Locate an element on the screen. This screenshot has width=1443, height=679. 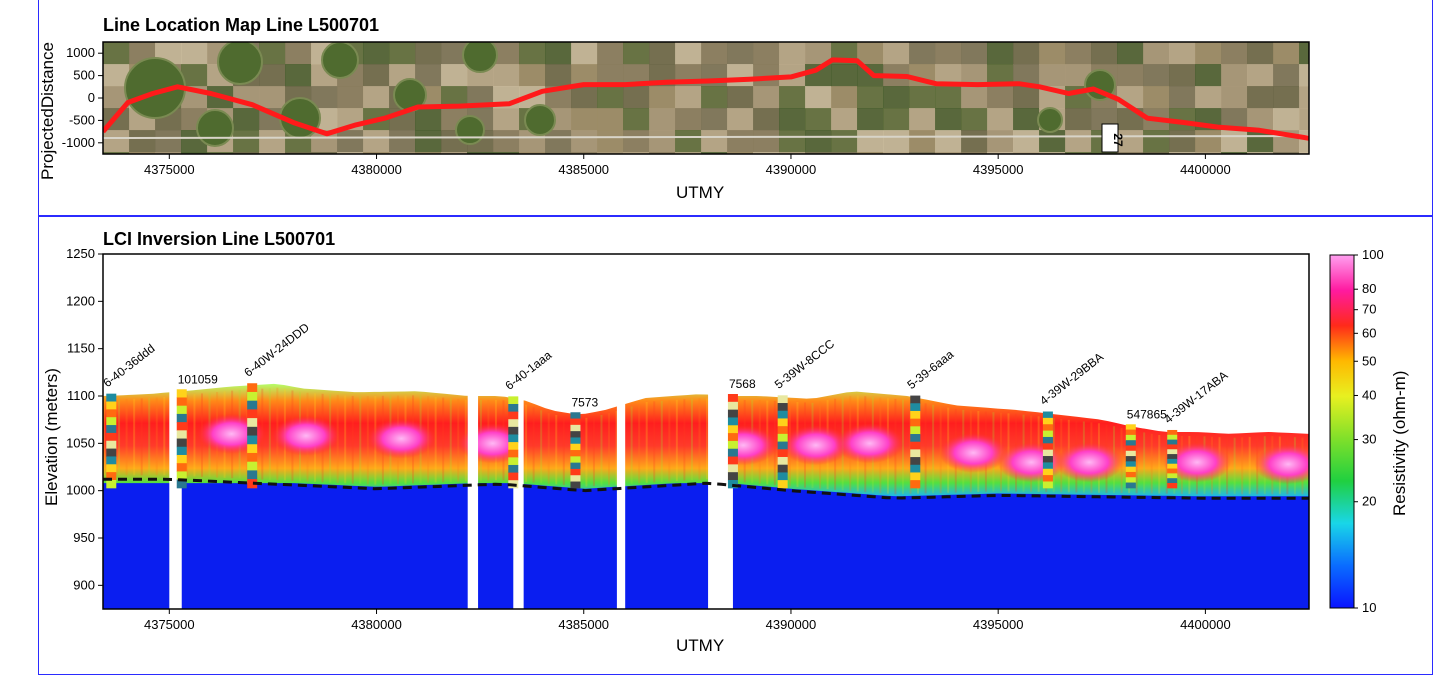
map-x-tick-label: 4385000 is located at coordinates (583, 169).